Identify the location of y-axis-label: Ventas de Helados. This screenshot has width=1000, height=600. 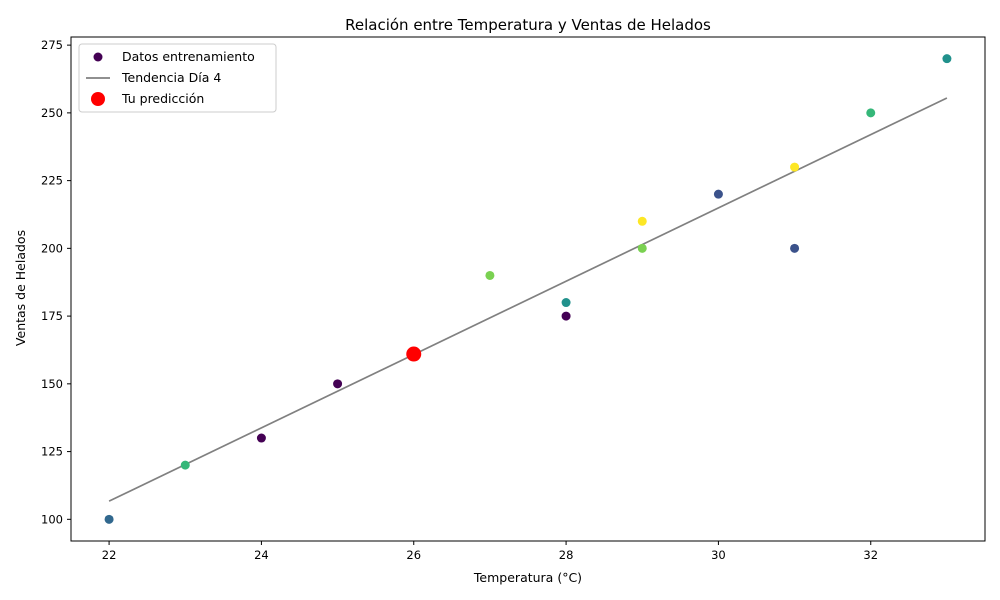
(20, 288).